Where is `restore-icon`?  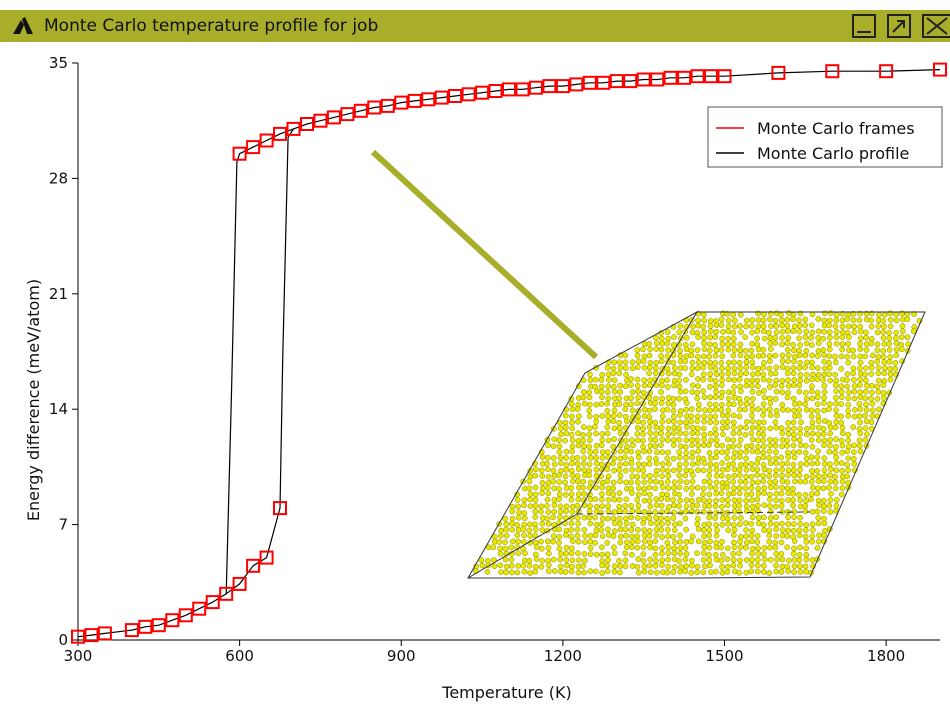
restore-icon is located at coordinates (899, 26).